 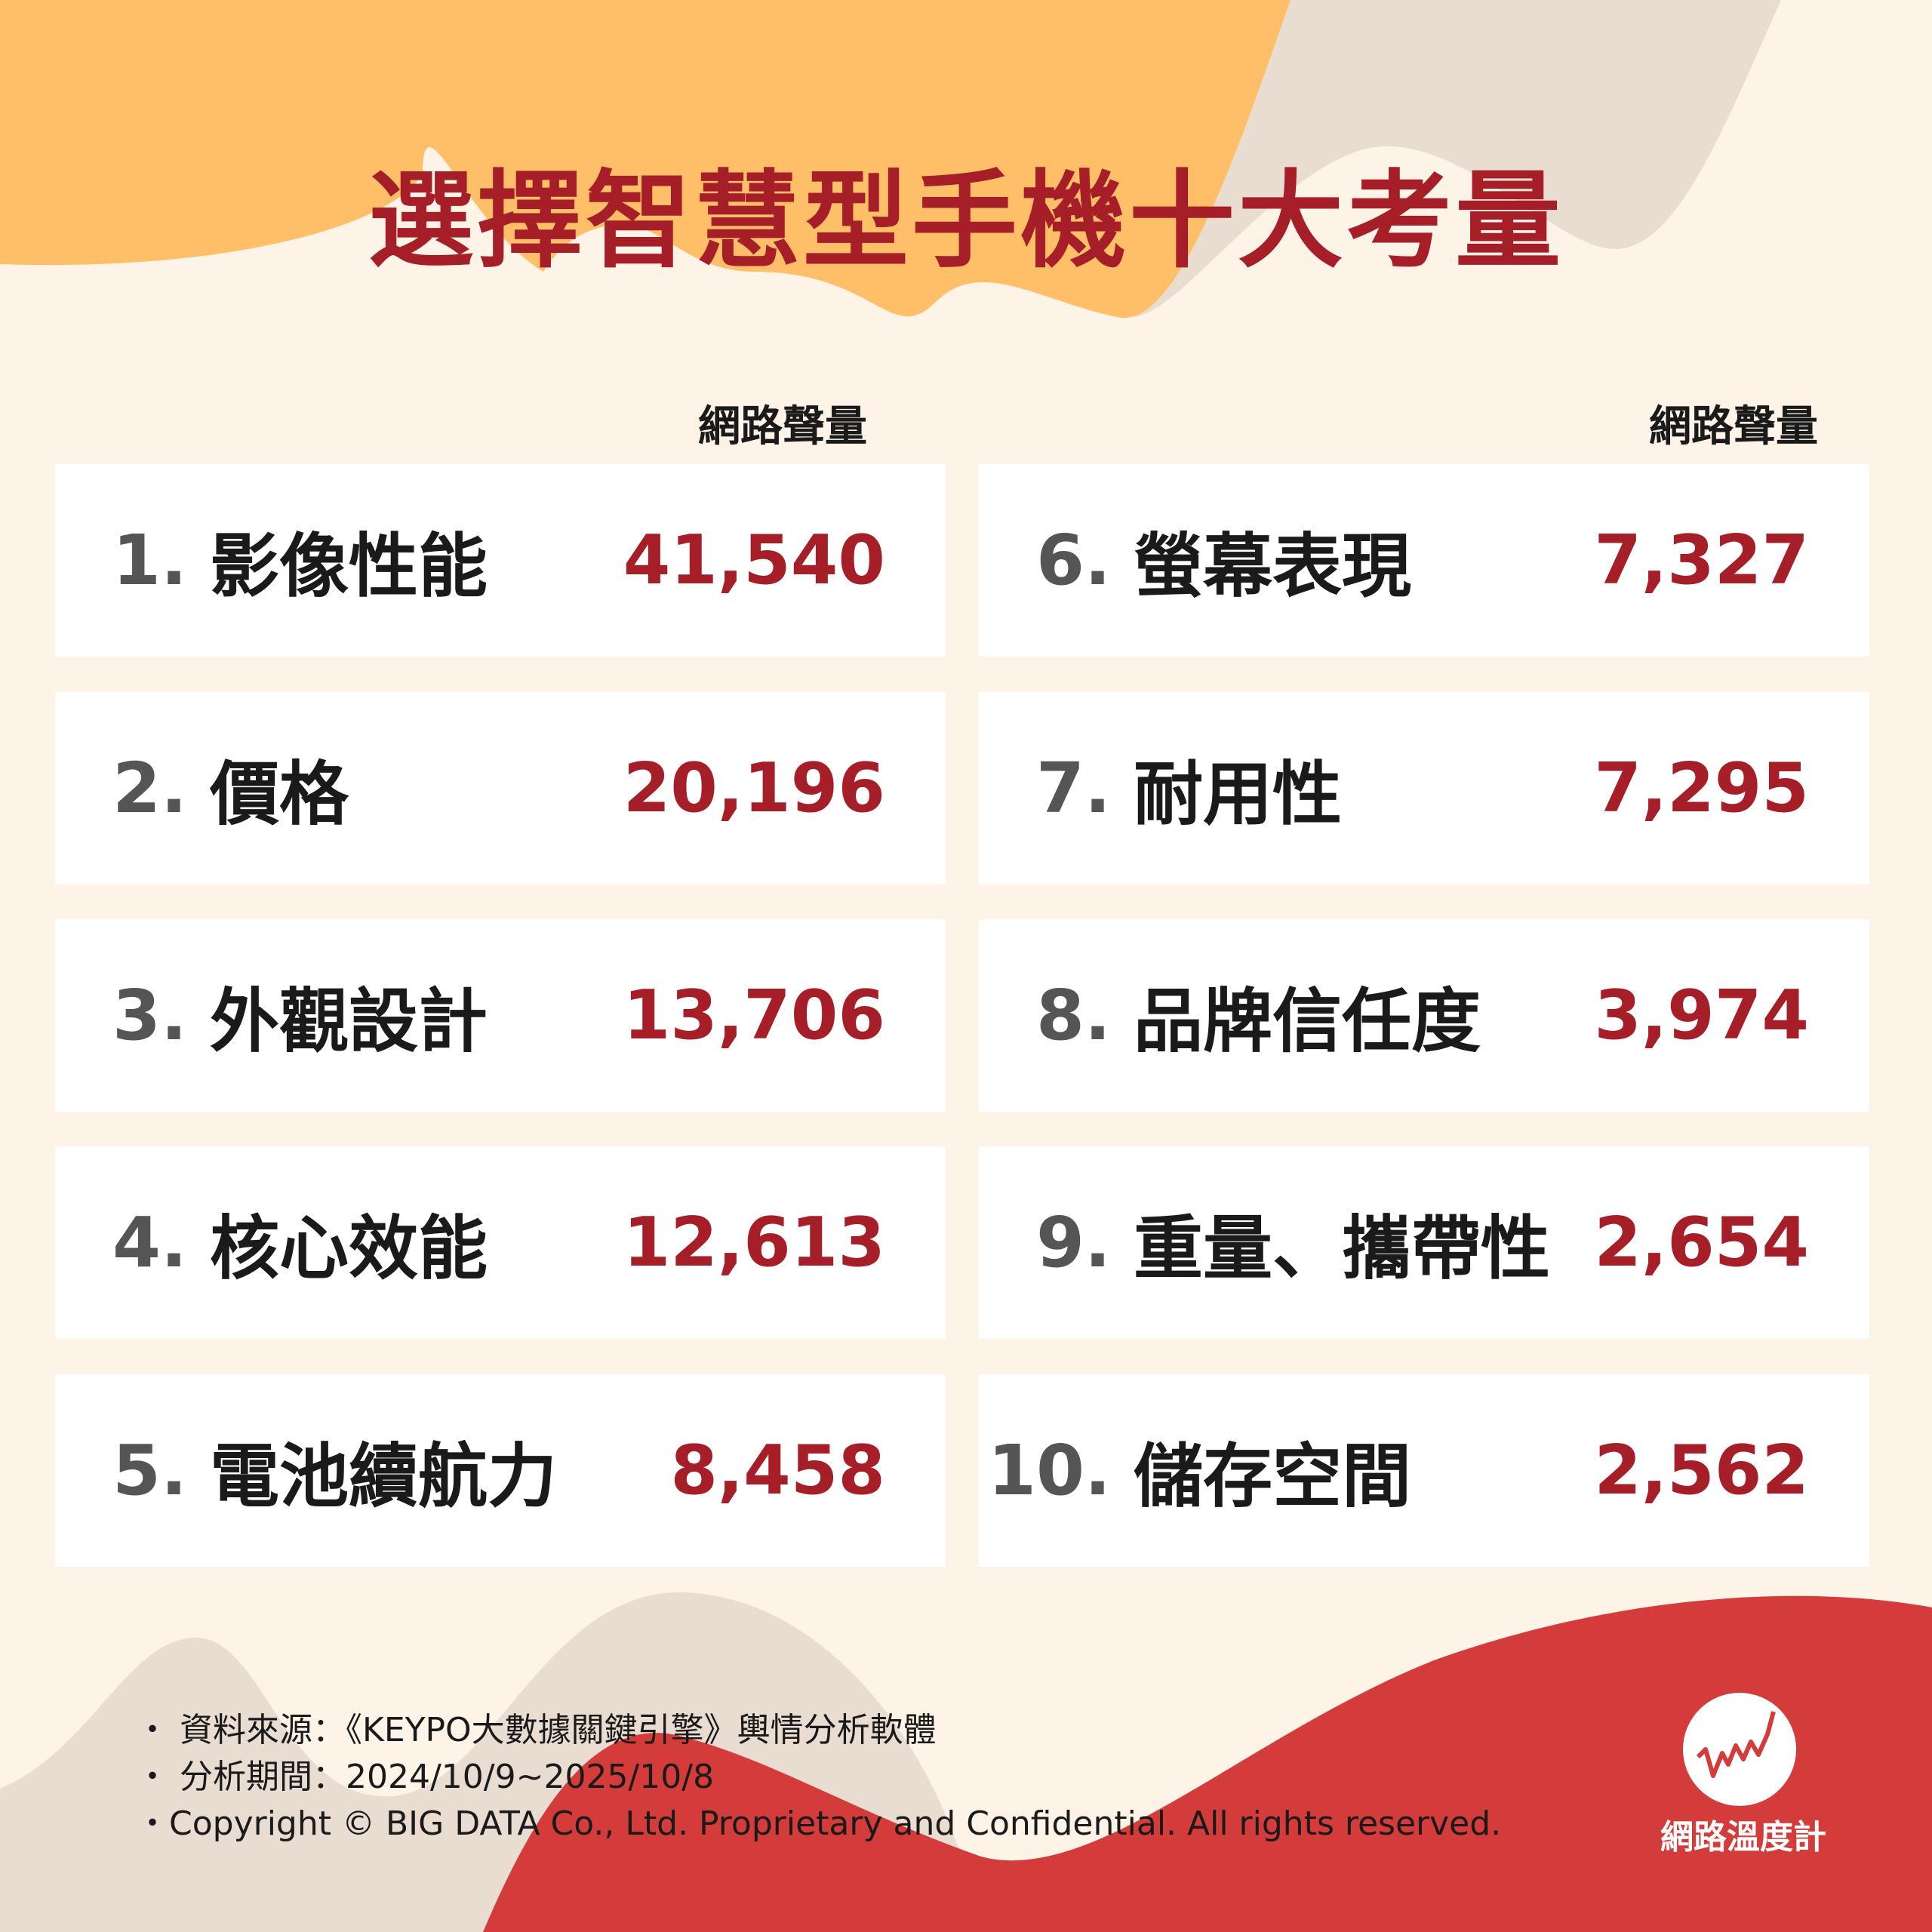 I want to click on rank: 3., so click(x=149, y=1015).